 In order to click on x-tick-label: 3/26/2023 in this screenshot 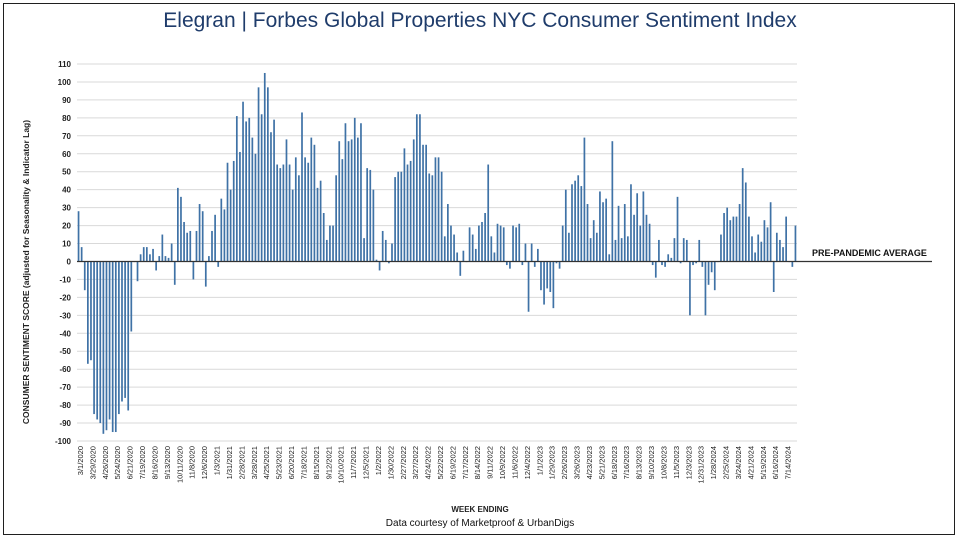, I will do `click(577, 462)`.